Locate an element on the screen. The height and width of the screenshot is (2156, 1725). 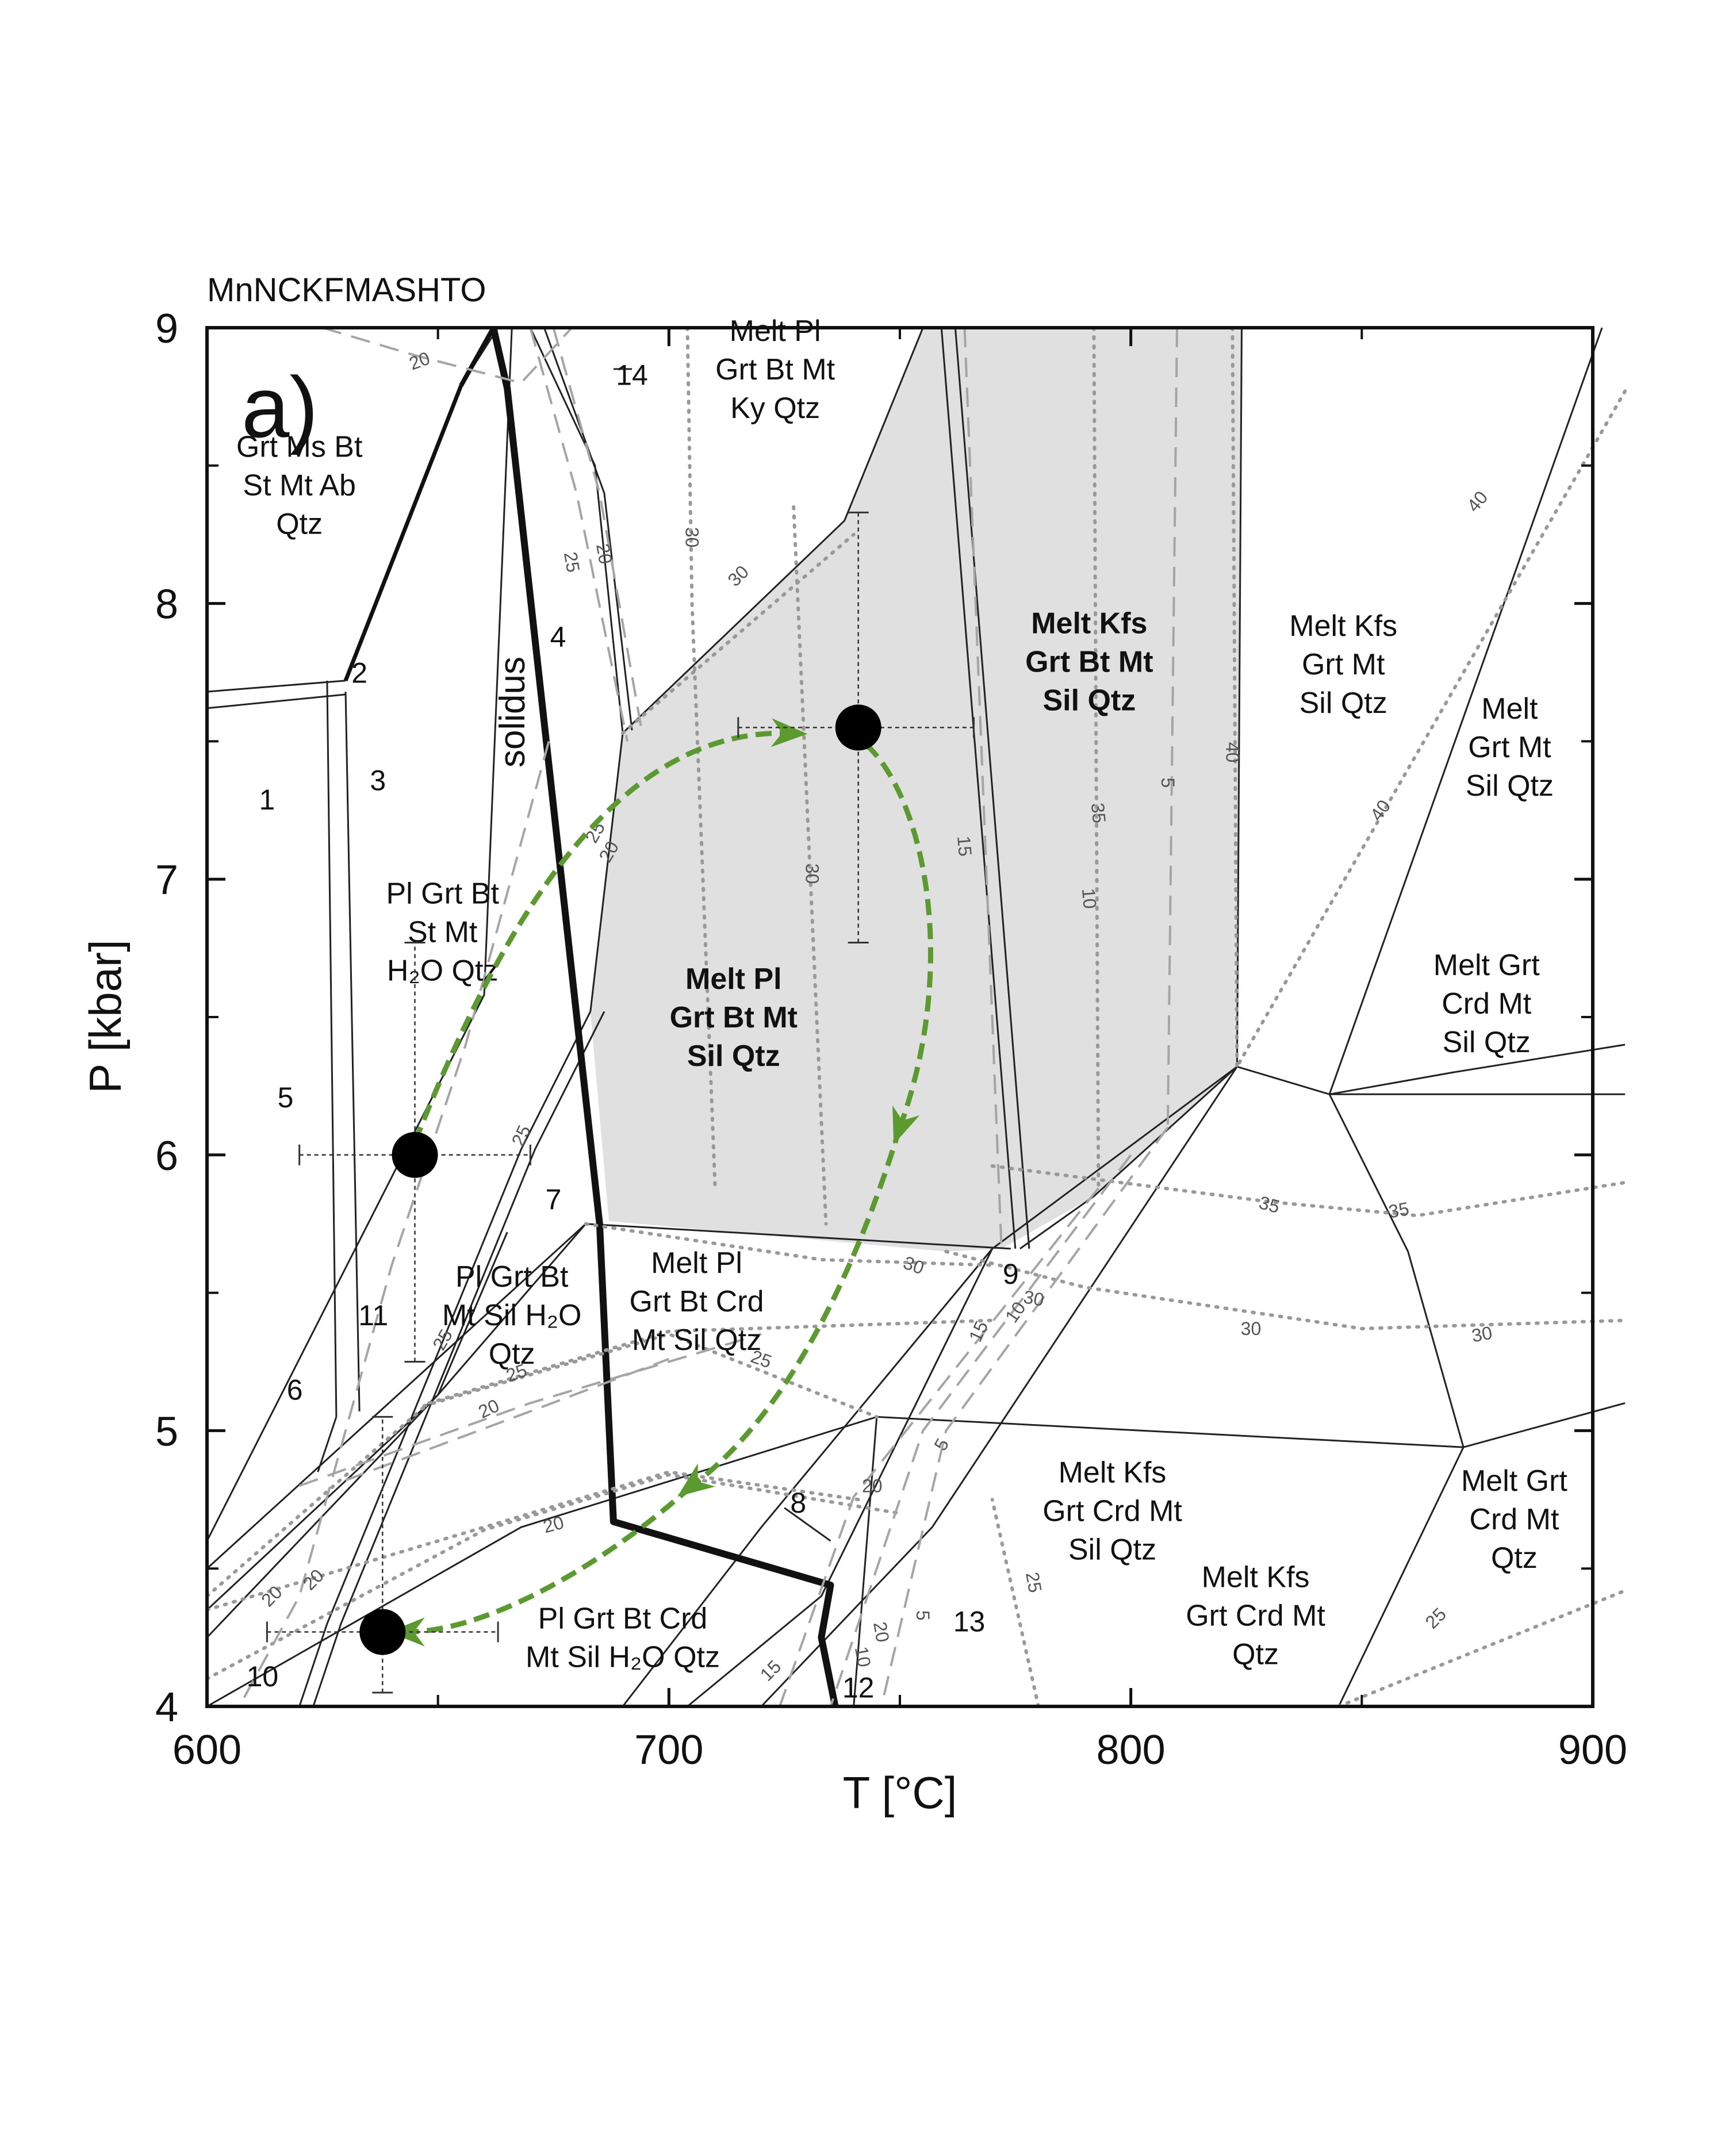
field-label-pl-grt-bt-crd-mt-sil: Pl Grt Bt Crd Mt Sil H₂O Qtz is located at coordinates (623, 1638).